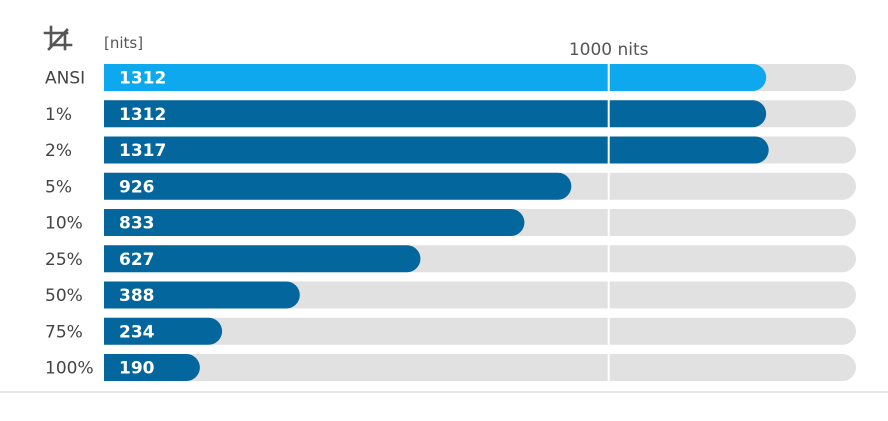 The width and height of the screenshot is (888, 421). What do you see at coordinates (65, 79) in the screenshot?
I see `category-label: ANSI` at bounding box center [65, 79].